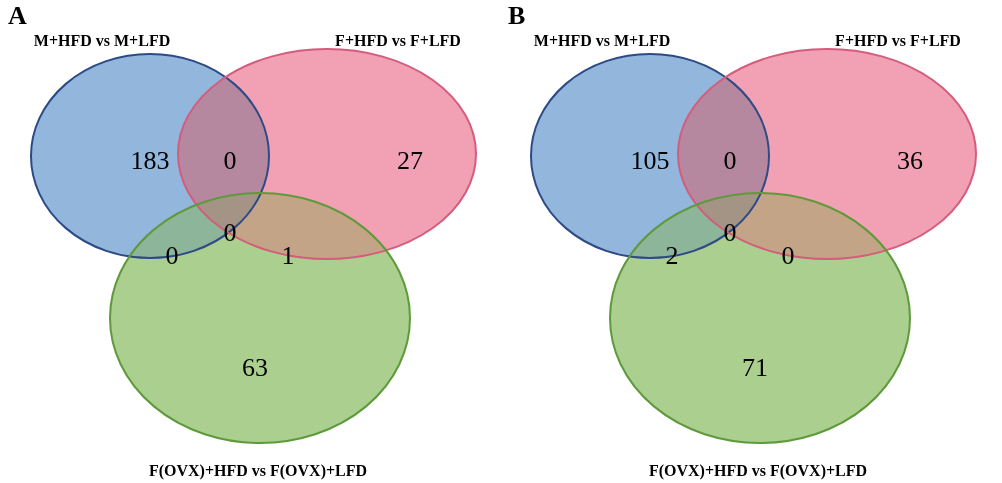 The width and height of the screenshot is (1002, 483). What do you see at coordinates (410, 160) in the screenshot?
I see `data-label: 27` at bounding box center [410, 160].